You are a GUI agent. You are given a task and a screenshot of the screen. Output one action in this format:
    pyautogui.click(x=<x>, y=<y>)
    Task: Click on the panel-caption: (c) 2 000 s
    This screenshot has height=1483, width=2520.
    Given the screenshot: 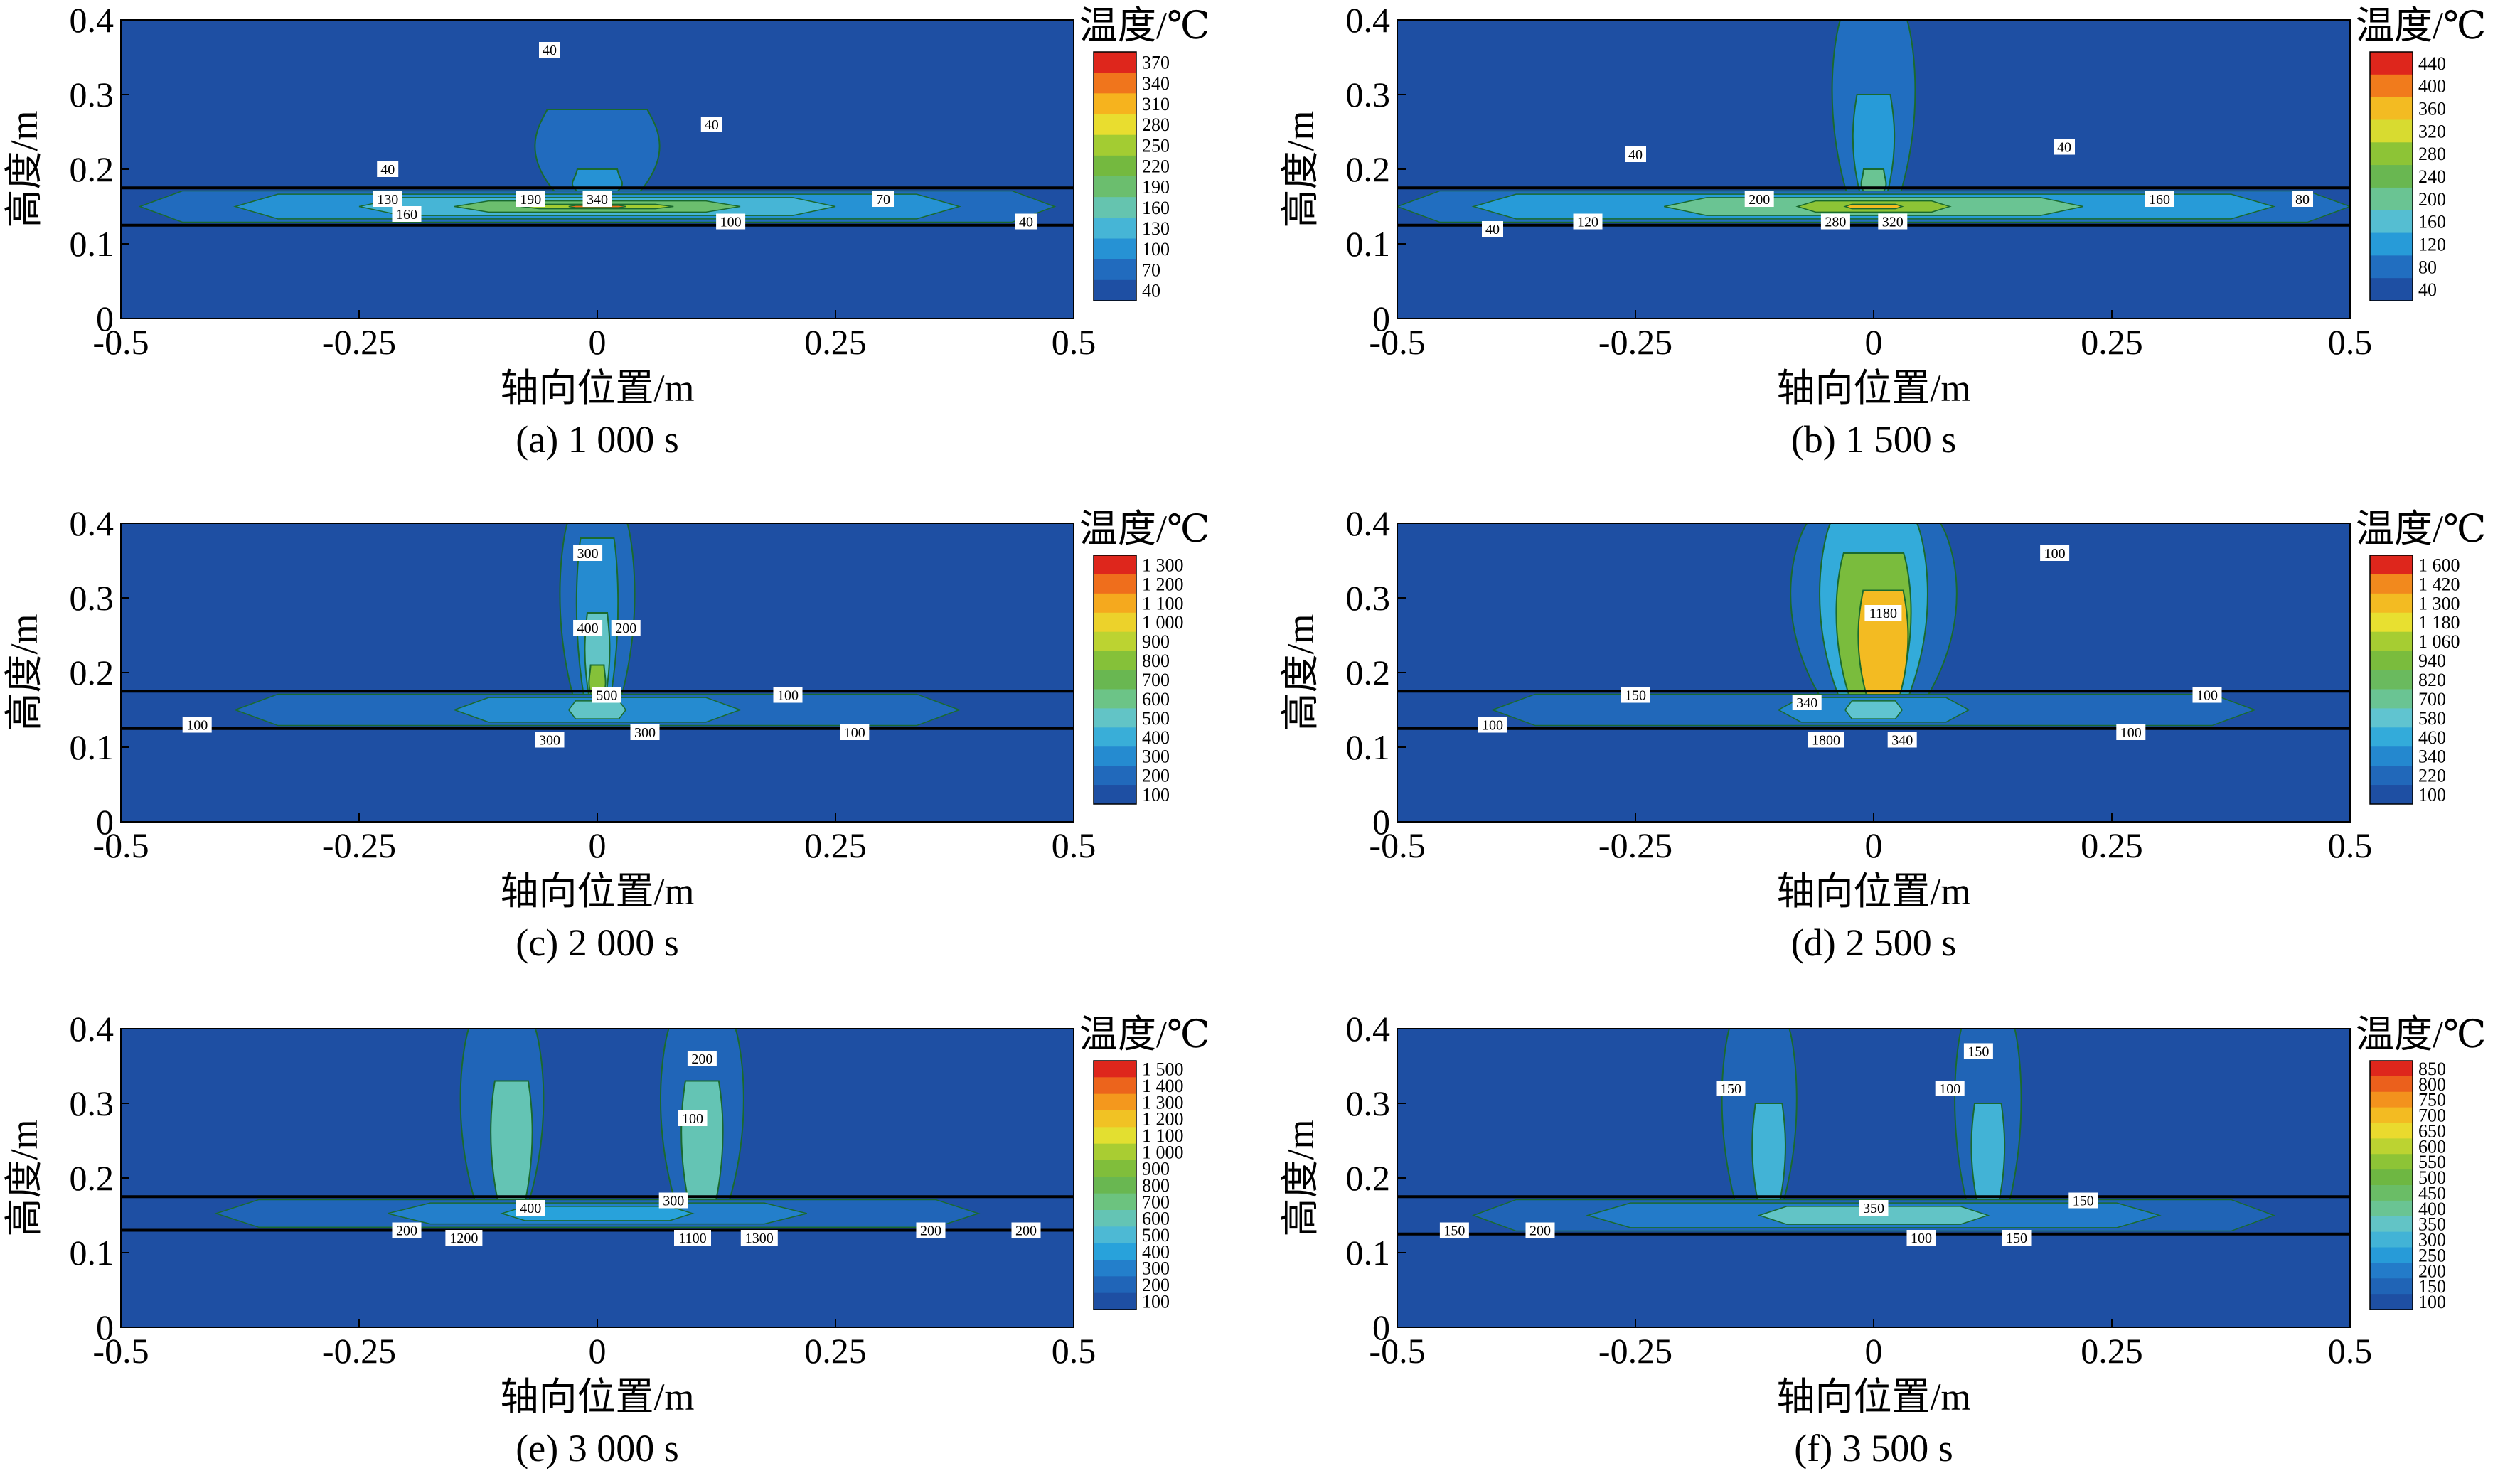 What is the action you would take?
    pyautogui.click(x=597, y=942)
    